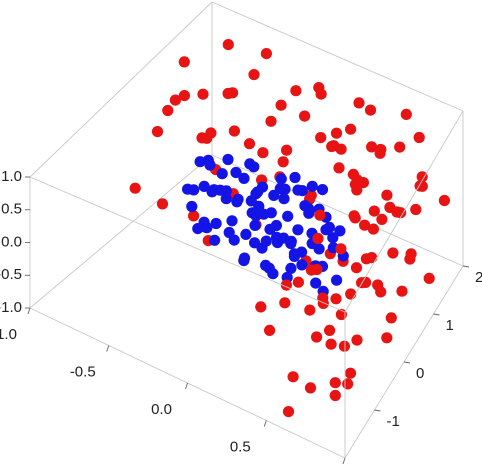 The width and height of the screenshot is (482, 473). I want to click on x-tick-label: 0.5, so click(240, 446).